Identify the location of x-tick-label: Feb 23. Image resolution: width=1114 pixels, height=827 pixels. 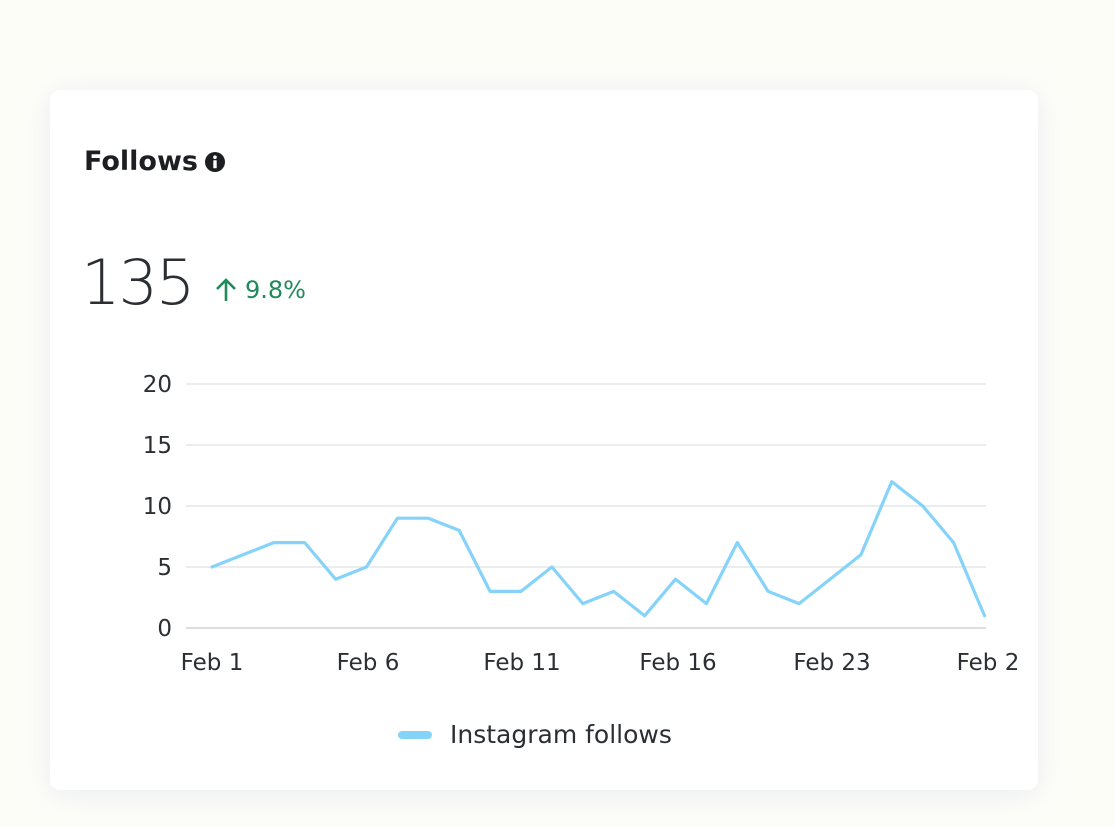
(831, 663).